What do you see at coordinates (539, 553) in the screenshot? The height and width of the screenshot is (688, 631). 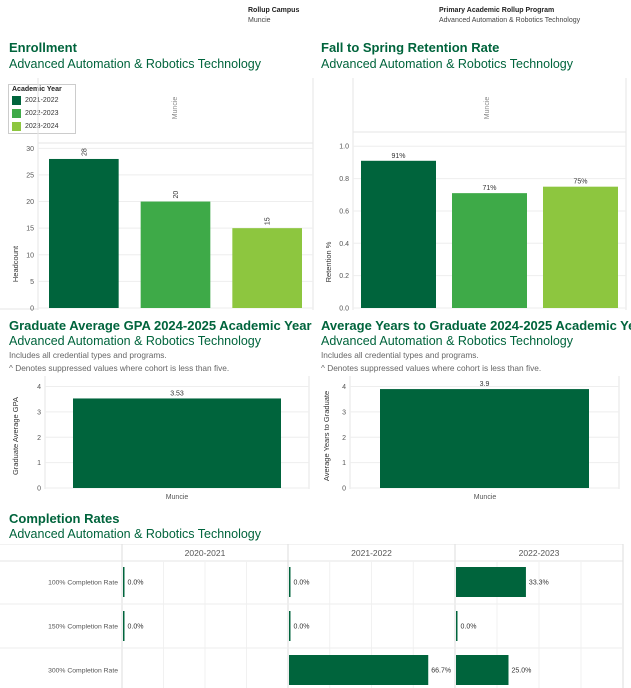 I see `column-header: 2022-2023` at bounding box center [539, 553].